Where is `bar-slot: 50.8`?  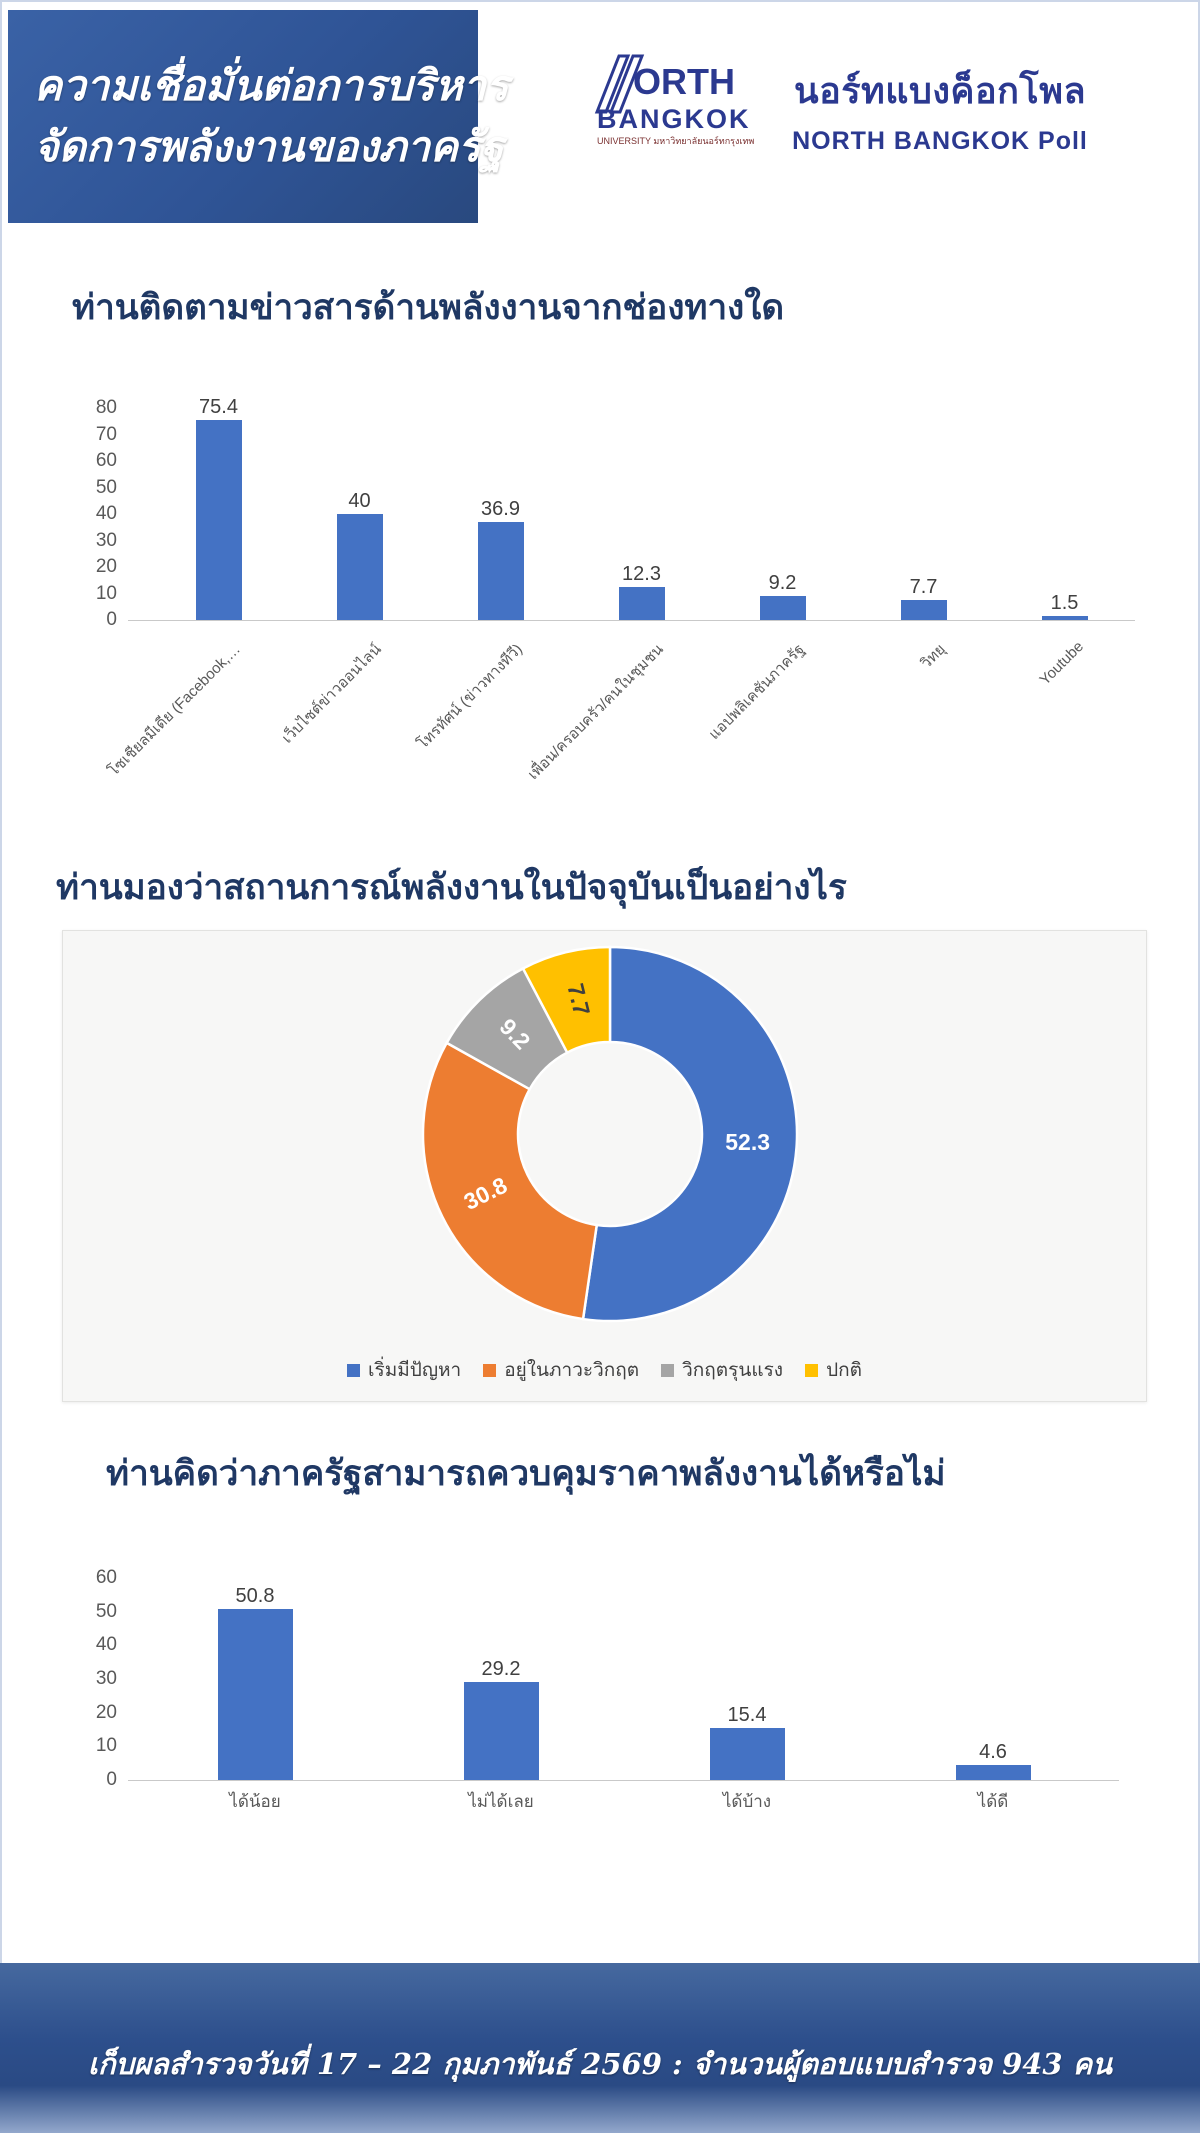 bar-slot: 50.8 is located at coordinates (255, 1682).